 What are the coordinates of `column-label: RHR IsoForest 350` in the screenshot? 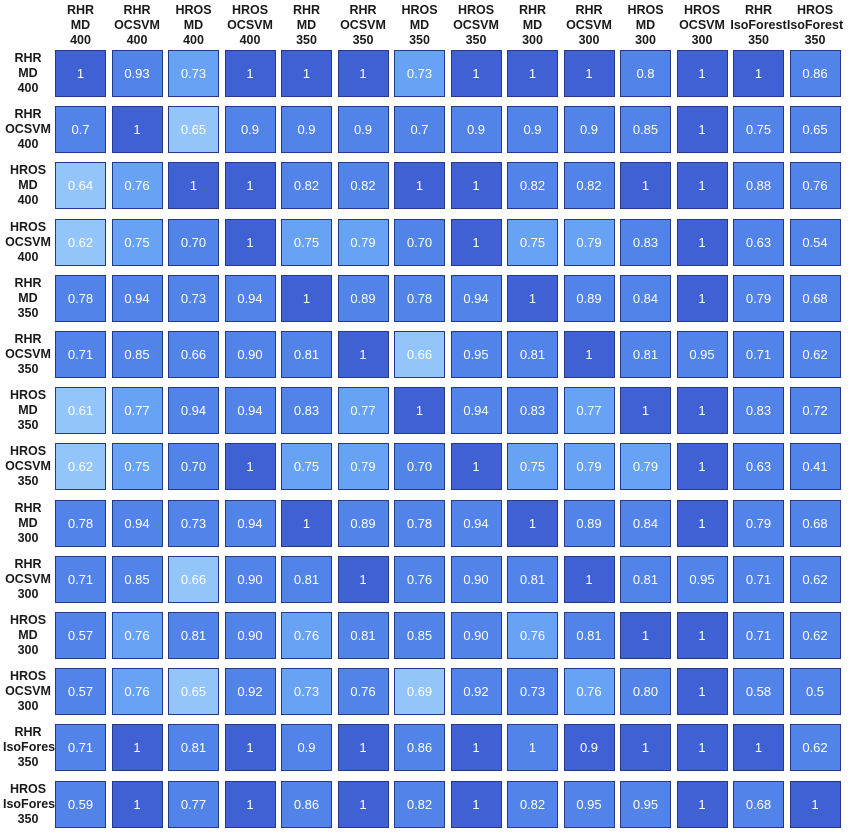 It's located at (759, 25).